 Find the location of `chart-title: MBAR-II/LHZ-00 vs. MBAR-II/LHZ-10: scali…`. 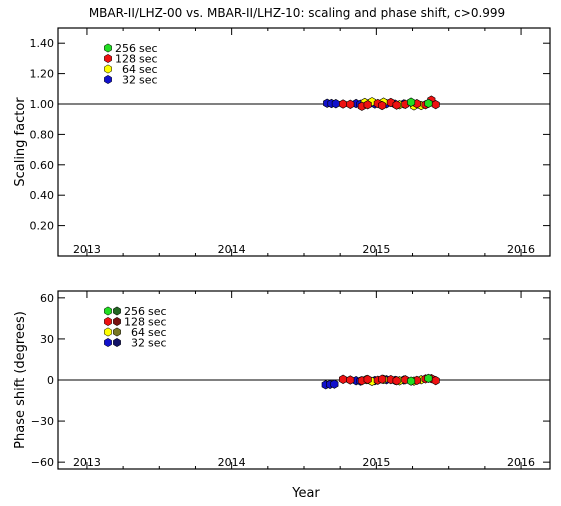

chart-title: MBAR-II/LHZ-00 vs. MBAR-II/LHZ-10: scali… is located at coordinates (297, 13).